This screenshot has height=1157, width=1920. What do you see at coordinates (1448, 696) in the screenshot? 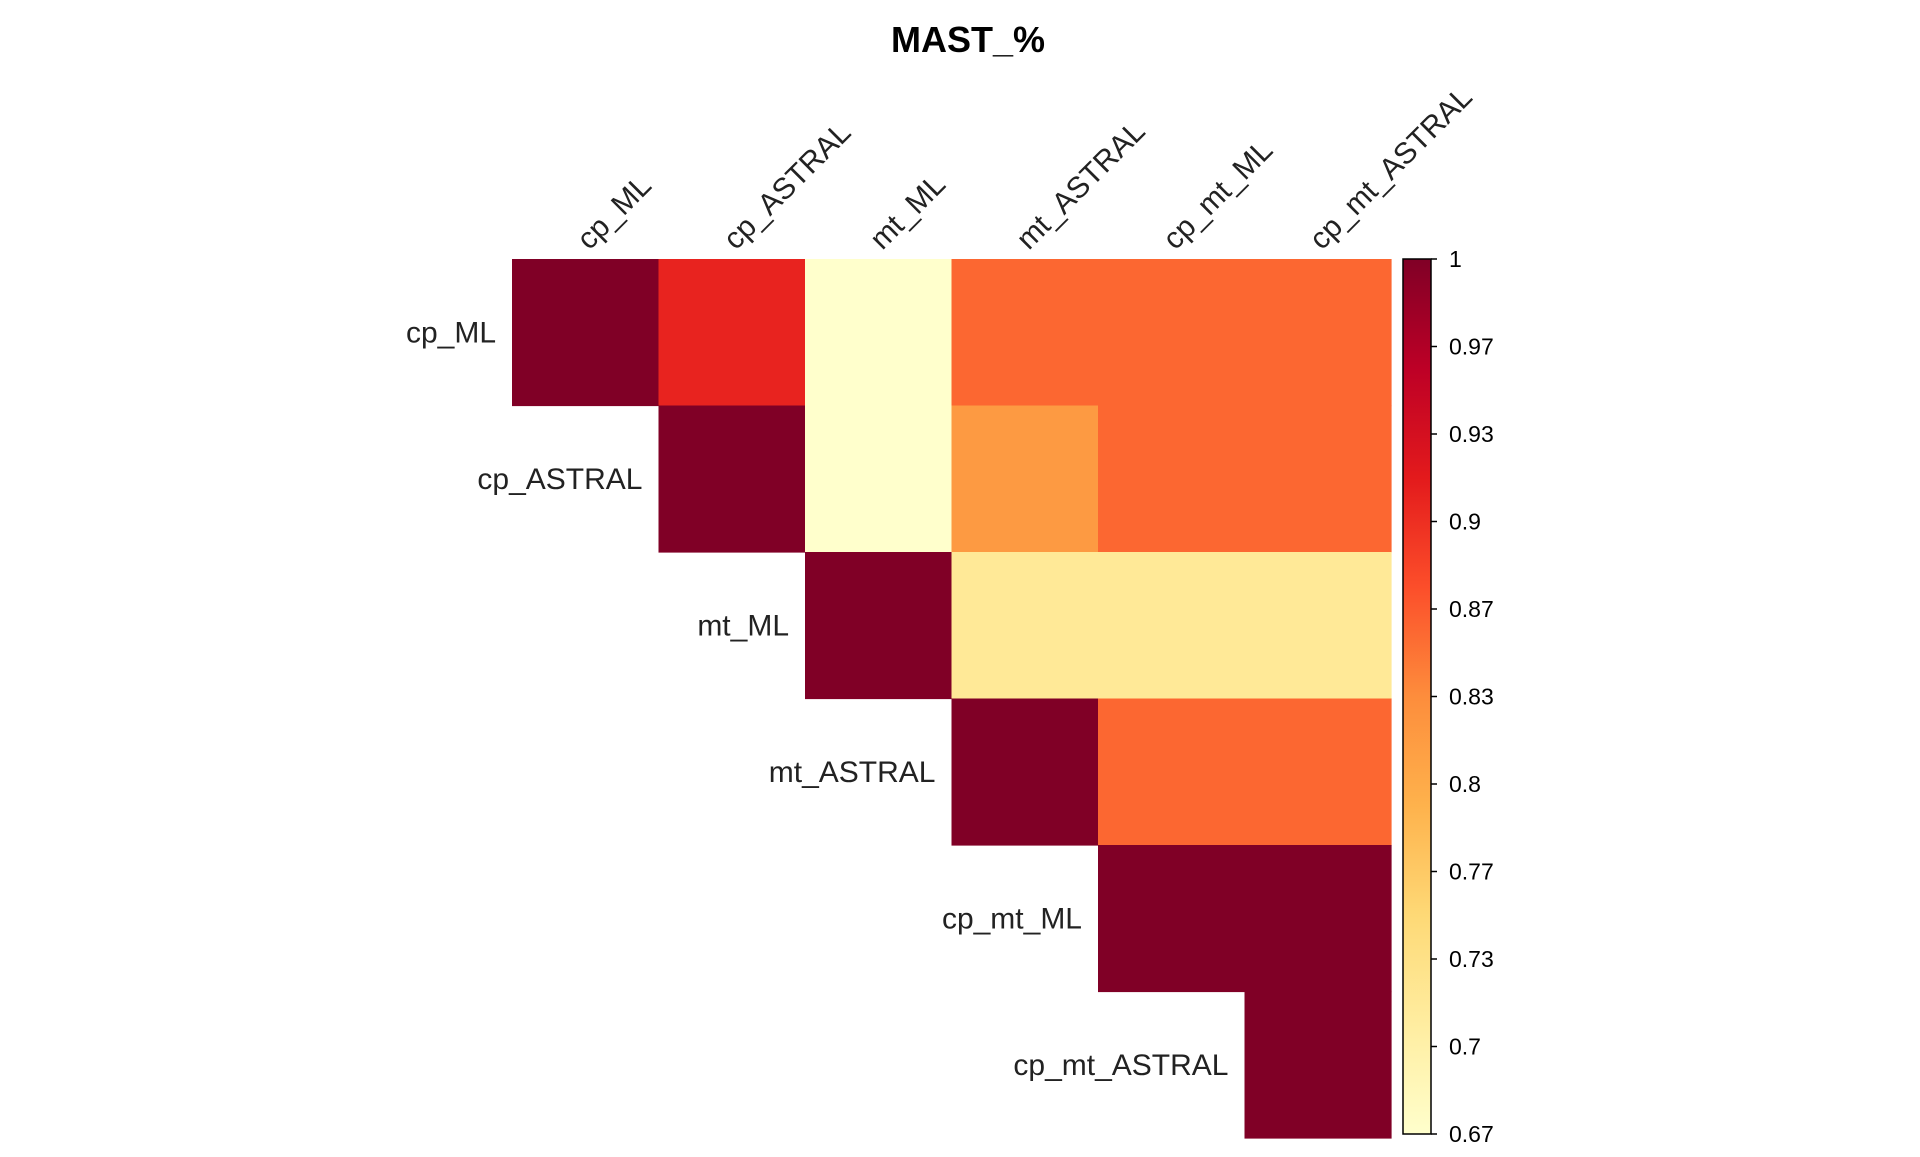
I see `colorbar: 1 0.97 0.93 0.9 0.87 0.83 0.8 0.77 0.73 0.7 0.67` at bounding box center [1448, 696].